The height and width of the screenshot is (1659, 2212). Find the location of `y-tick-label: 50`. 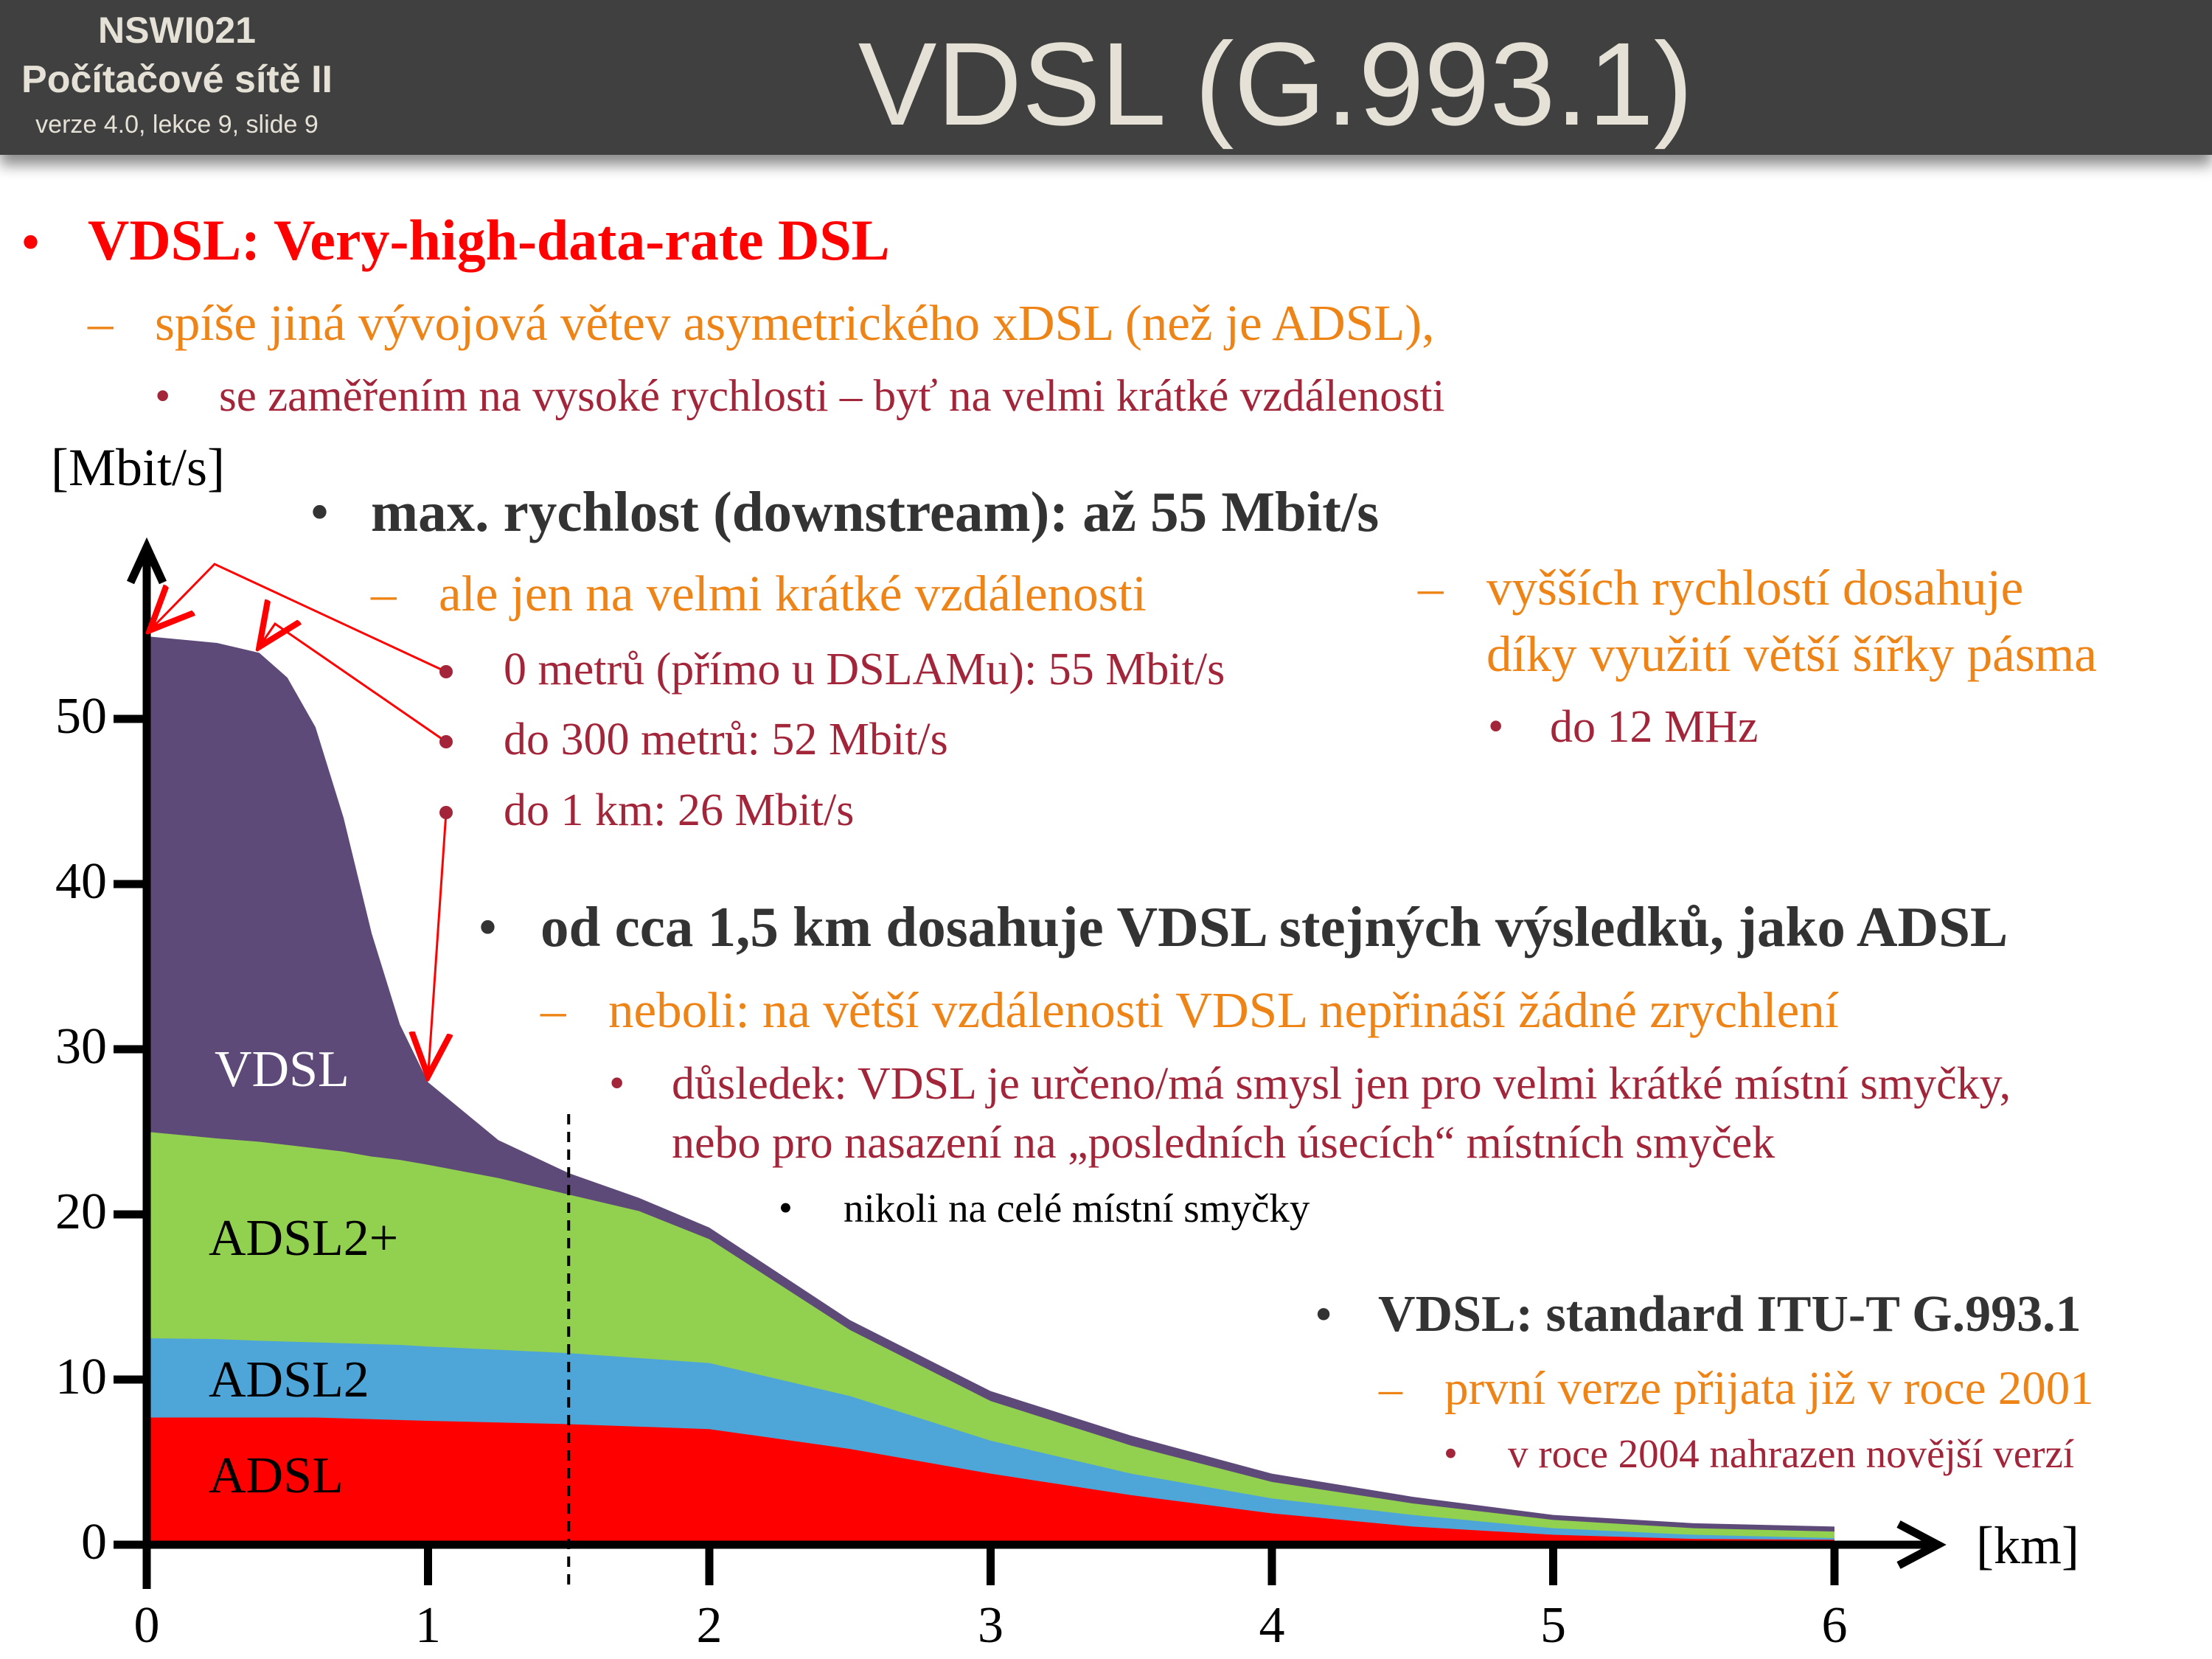

y-tick-label: 50 is located at coordinates (81, 716).